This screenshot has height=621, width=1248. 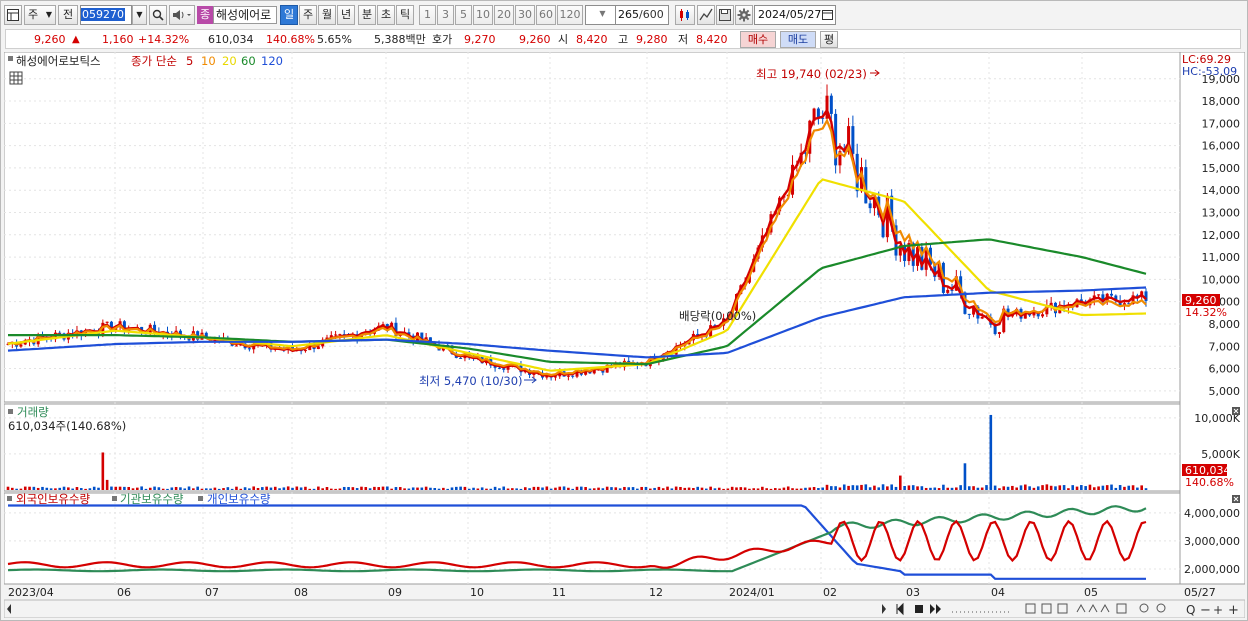 I want to click on volume-layer, so click(x=577, y=452).